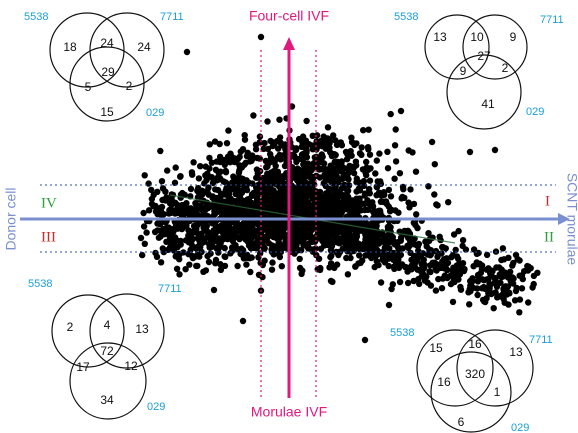  What do you see at coordinates (516, 352) in the screenshot?
I see `venn-b-only: 13` at bounding box center [516, 352].